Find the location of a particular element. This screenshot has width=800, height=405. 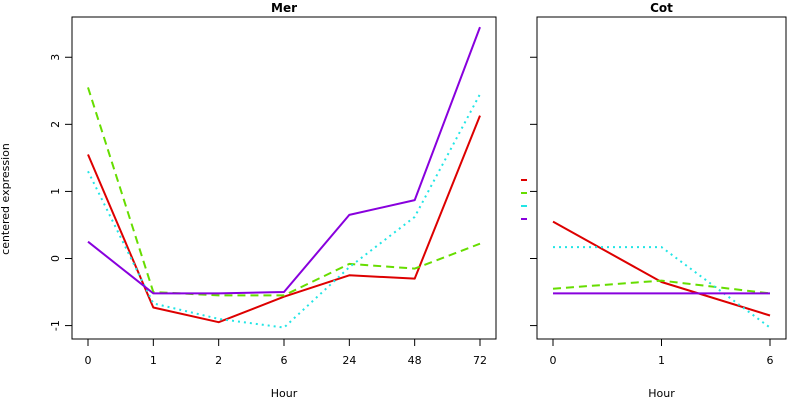

panel-title: Cot is located at coordinates (661, 8).